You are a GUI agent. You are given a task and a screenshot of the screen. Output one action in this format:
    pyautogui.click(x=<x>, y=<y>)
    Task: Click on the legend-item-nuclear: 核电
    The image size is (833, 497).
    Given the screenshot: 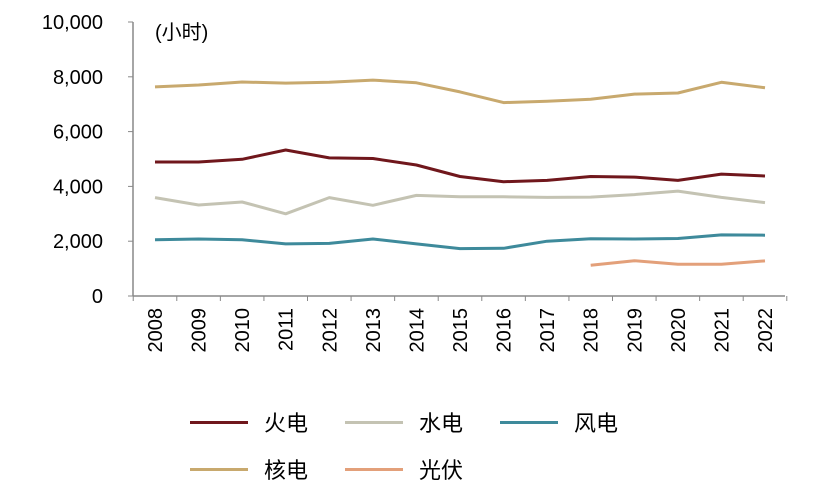 What is the action you would take?
    pyautogui.click(x=249, y=469)
    